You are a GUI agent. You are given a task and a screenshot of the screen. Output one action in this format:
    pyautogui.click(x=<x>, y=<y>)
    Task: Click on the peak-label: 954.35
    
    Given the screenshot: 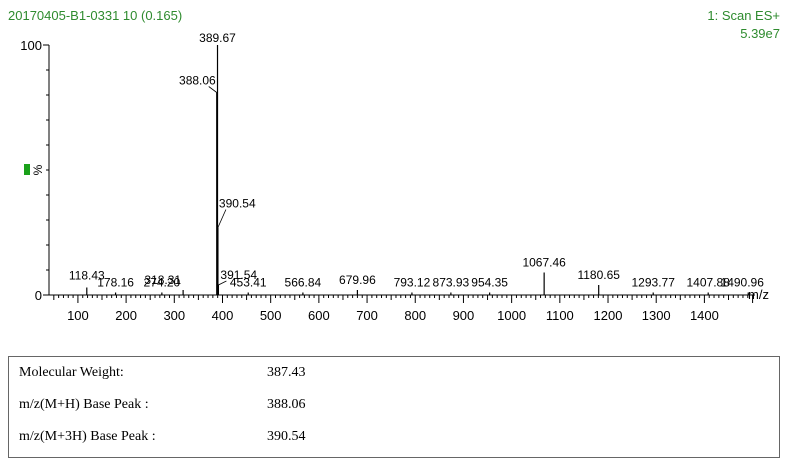 What is the action you would take?
    pyautogui.click(x=489, y=283)
    